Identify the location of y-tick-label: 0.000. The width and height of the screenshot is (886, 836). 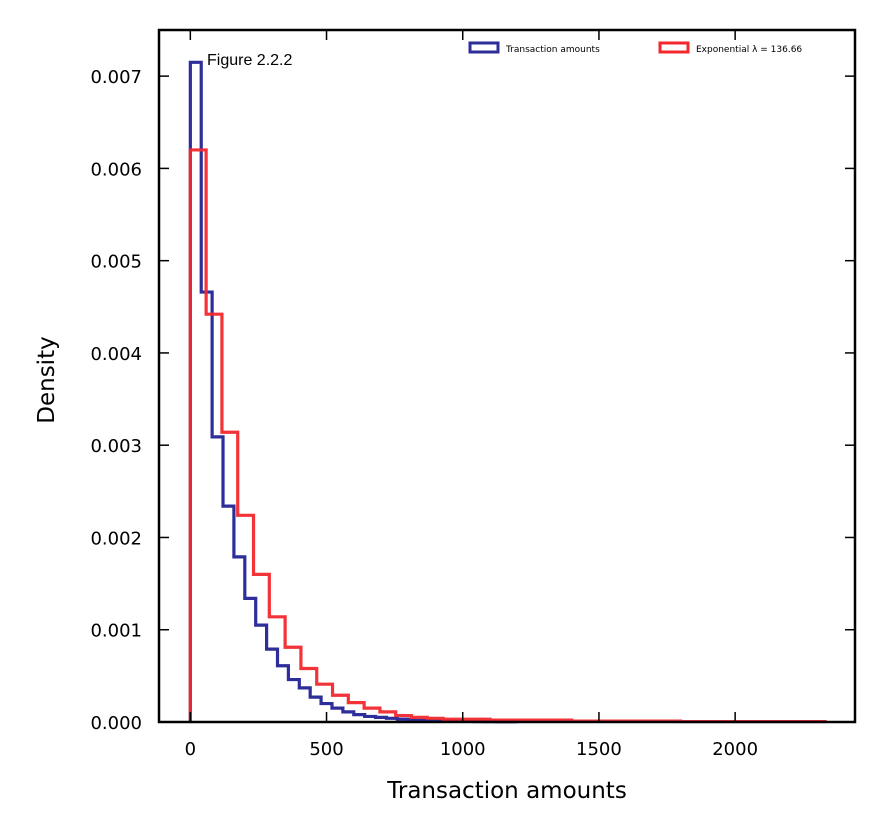
(116, 723).